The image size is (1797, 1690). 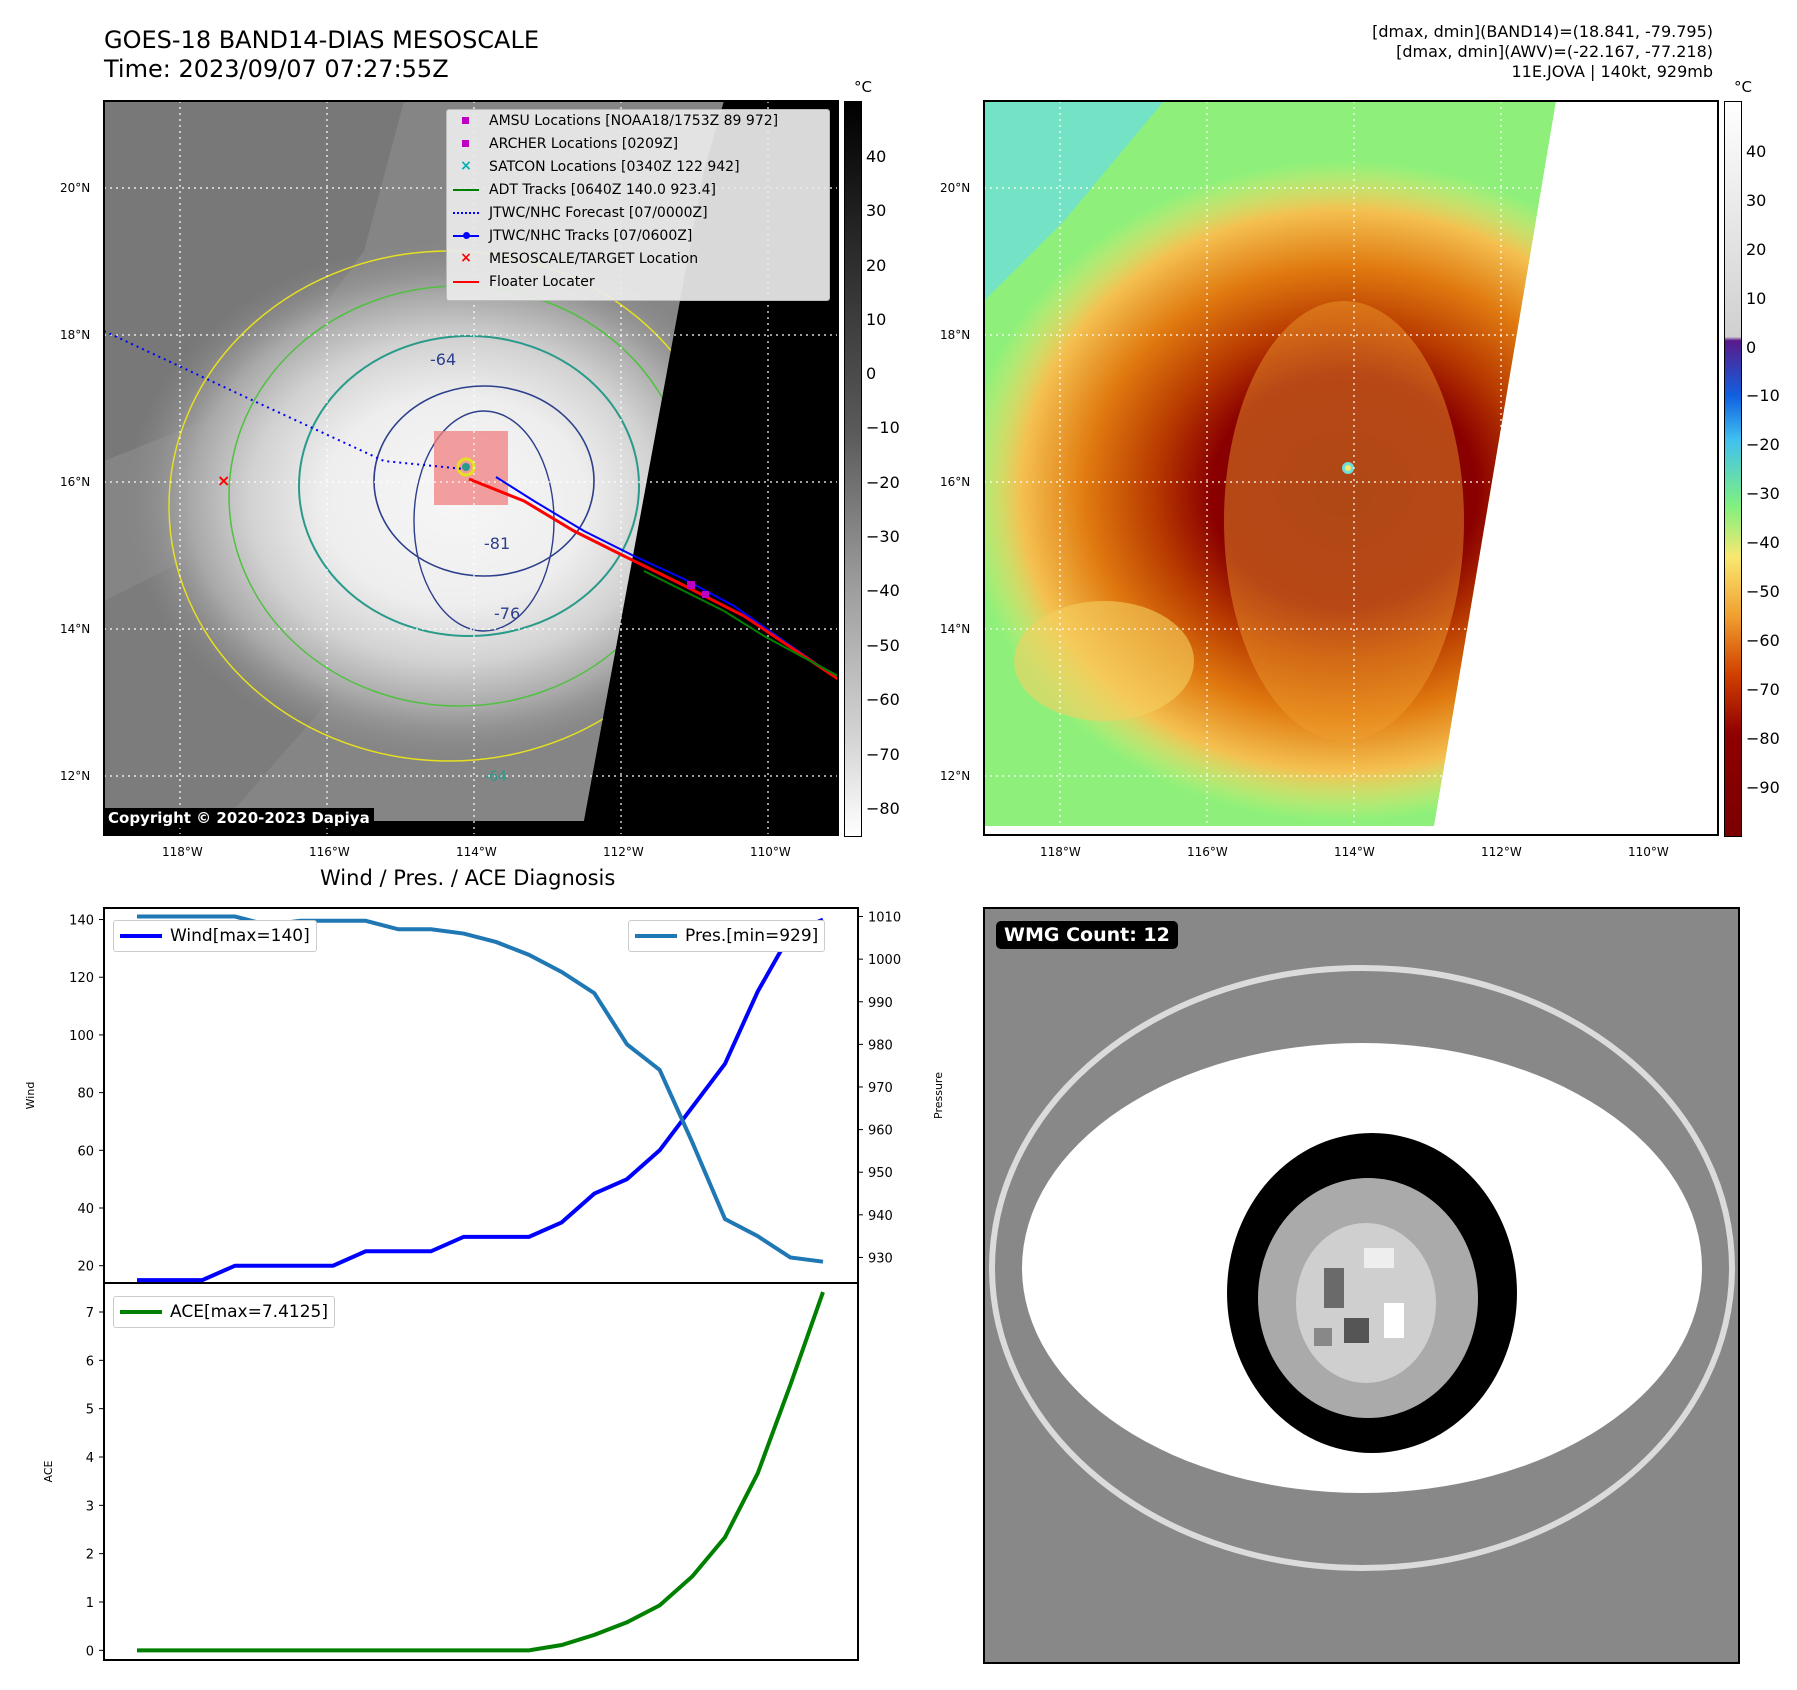 I want to click on legend-item-tracks: JTWC/NHC Tracks [07/0600Z], so click(x=571, y=236).